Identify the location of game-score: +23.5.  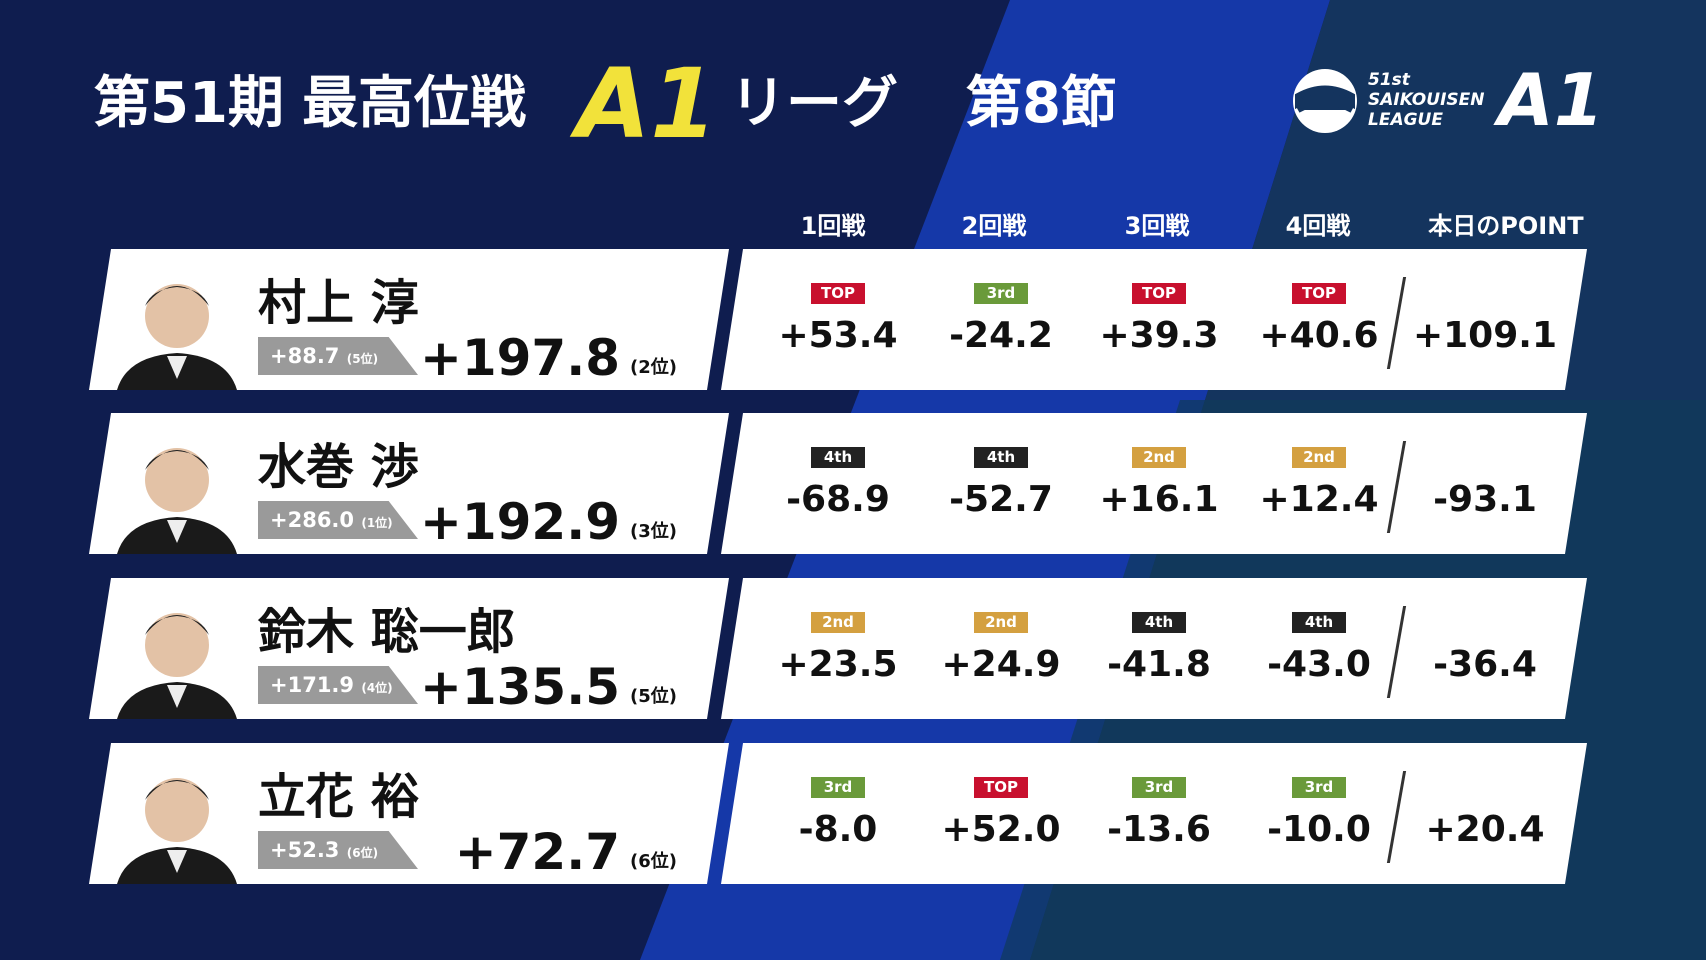
(838, 664).